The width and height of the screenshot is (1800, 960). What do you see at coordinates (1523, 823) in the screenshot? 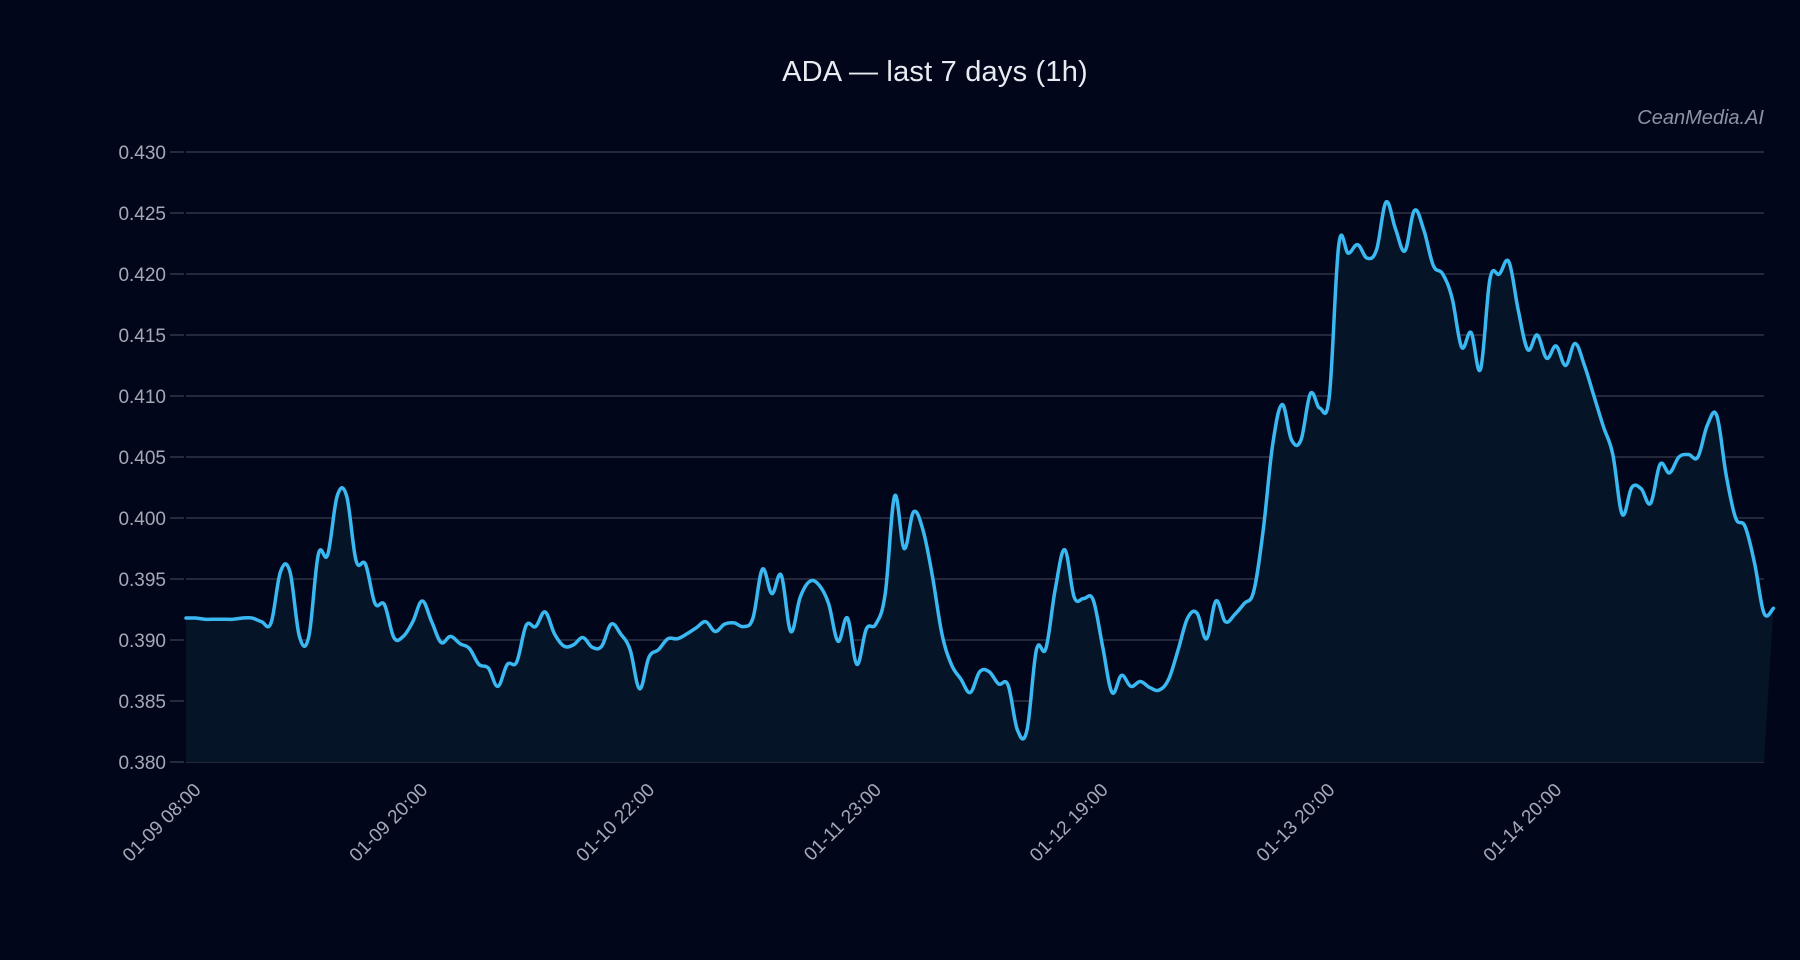
I see `x-tick-label: 01-14 20:00` at bounding box center [1523, 823].